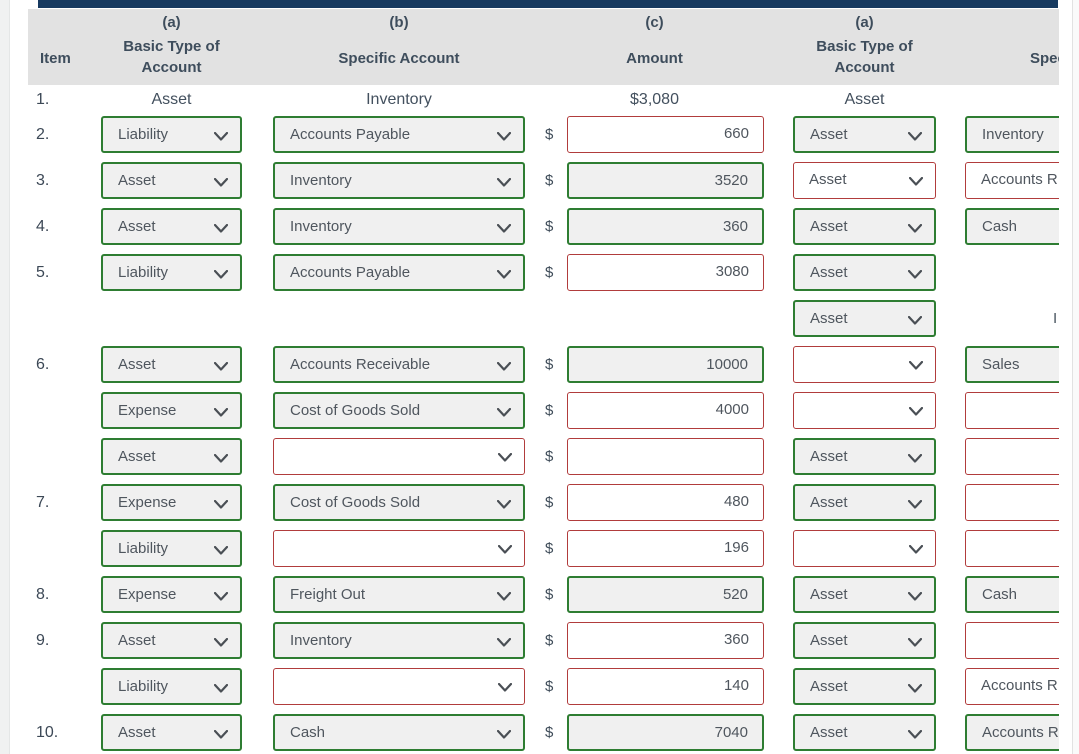  I want to click on specific-account-2-dropdown-value: Sales, so click(1001, 364).